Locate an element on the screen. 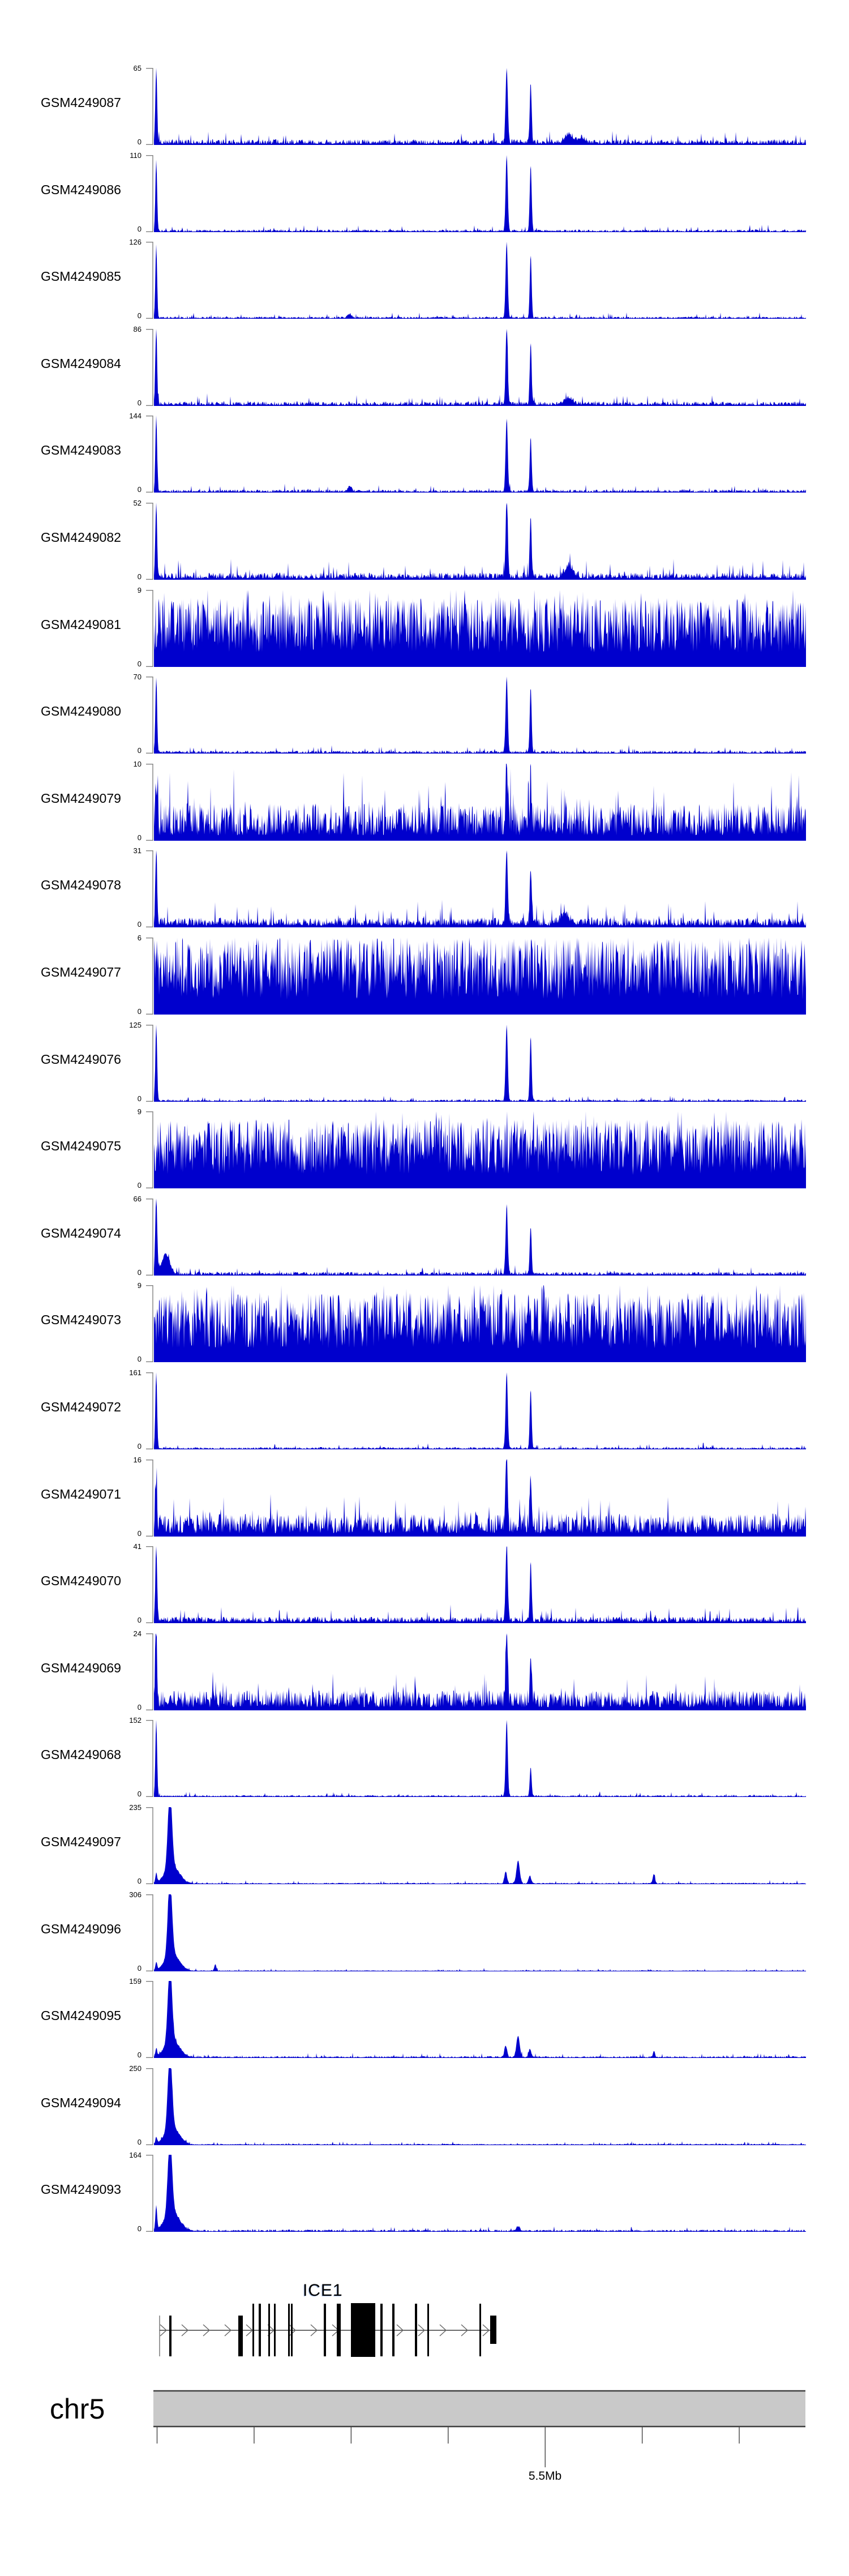 The image size is (849, 2576). track-label: GSM4249096 is located at coordinates (81, 1928).